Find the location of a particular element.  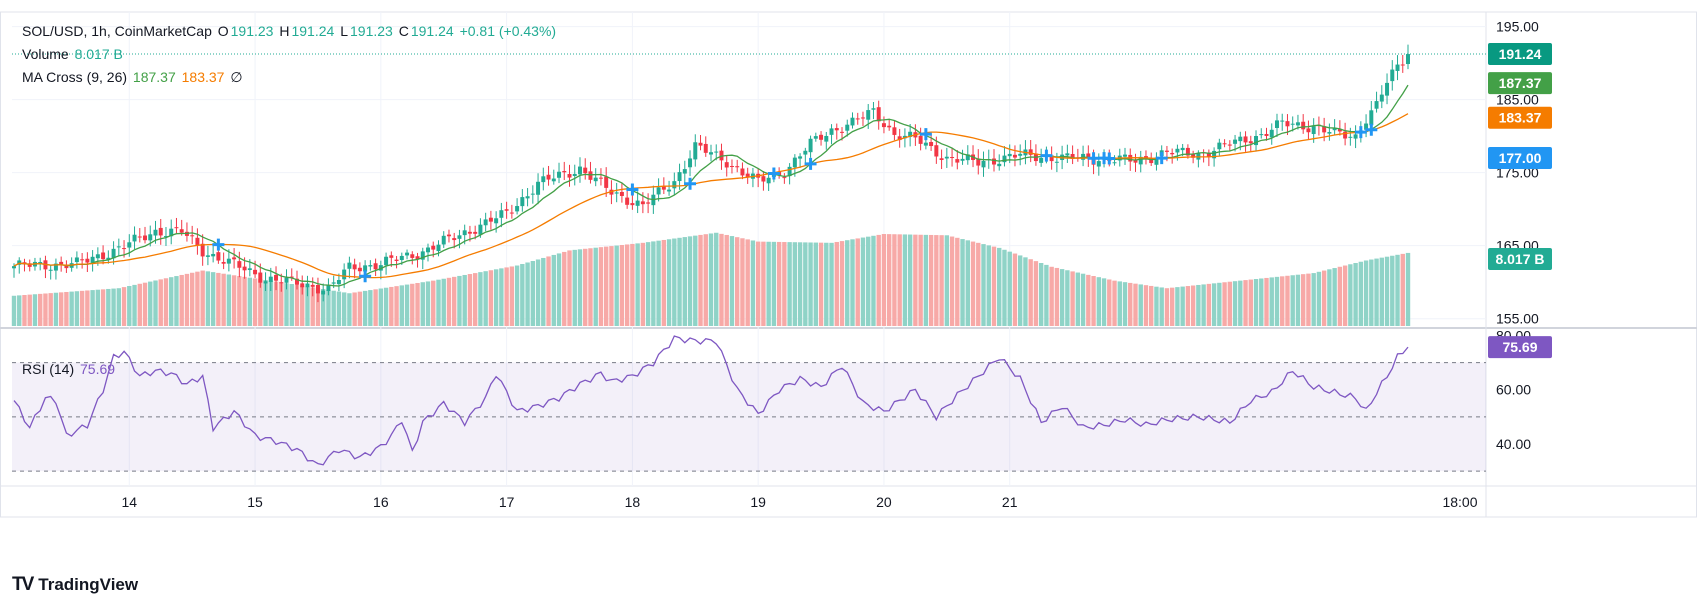

symbol-label: SOL/USD, 1h, CoinMarketCap is located at coordinates (117, 31).